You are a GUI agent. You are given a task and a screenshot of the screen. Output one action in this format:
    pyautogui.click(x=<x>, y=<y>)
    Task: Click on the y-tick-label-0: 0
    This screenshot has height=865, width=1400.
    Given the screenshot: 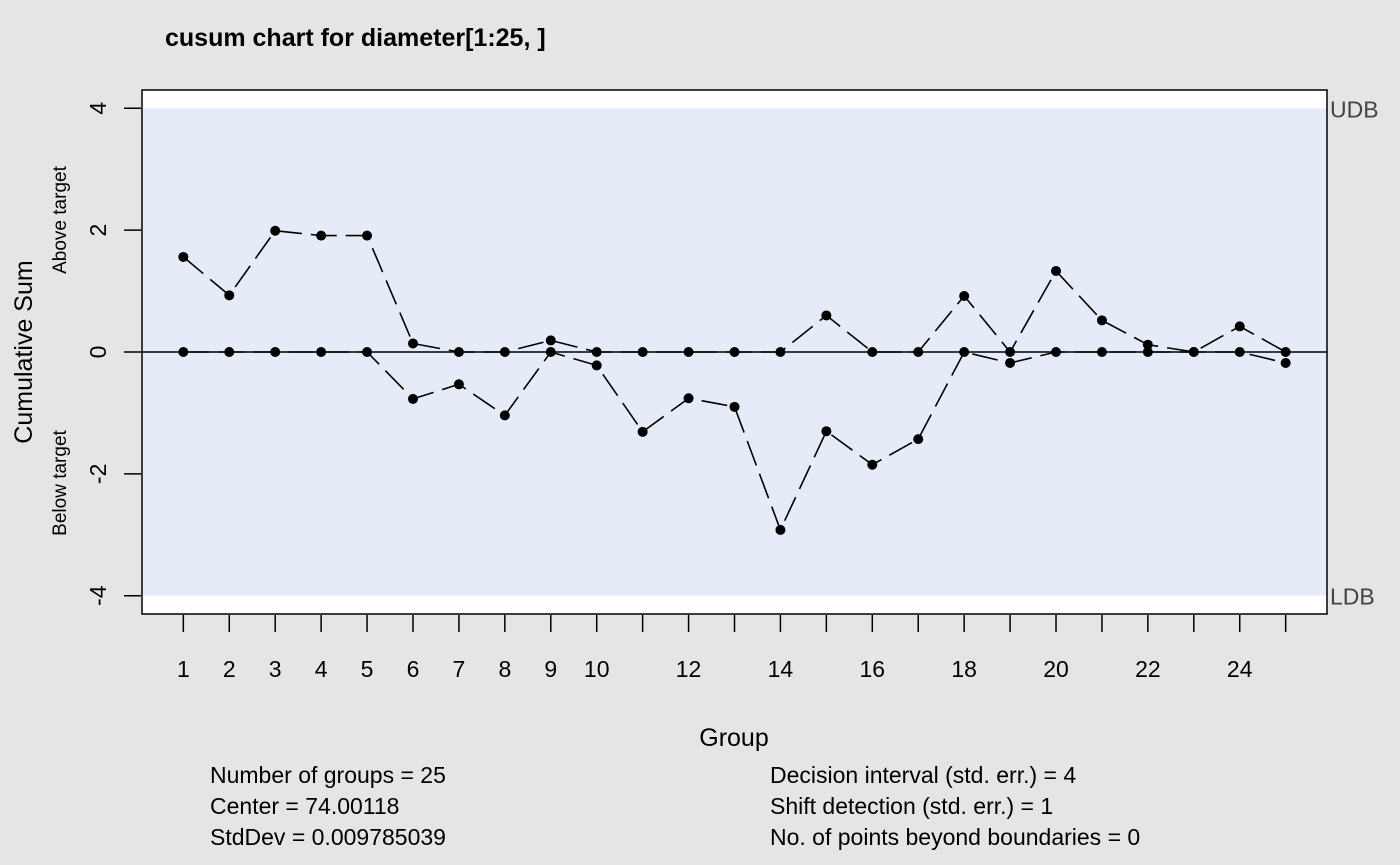 What is the action you would take?
    pyautogui.click(x=98, y=352)
    